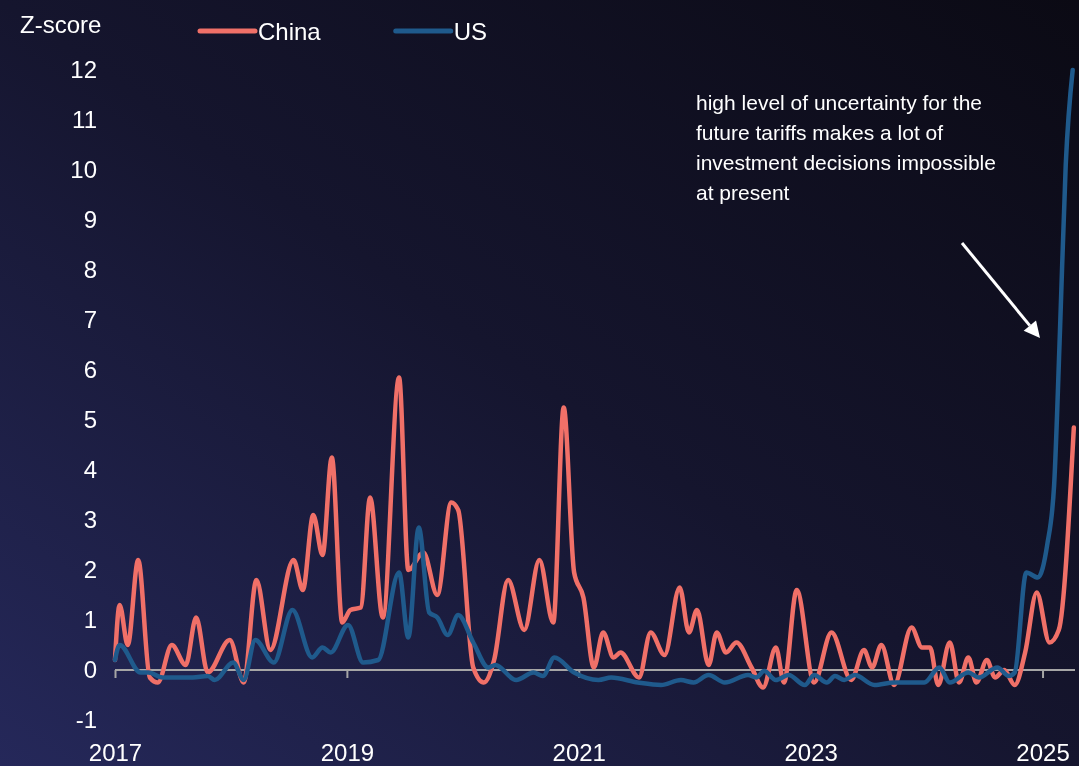 The height and width of the screenshot is (766, 1079). What do you see at coordinates (90, 220) in the screenshot?
I see `y-tick-label: 9` at bounding box center [90, 220].